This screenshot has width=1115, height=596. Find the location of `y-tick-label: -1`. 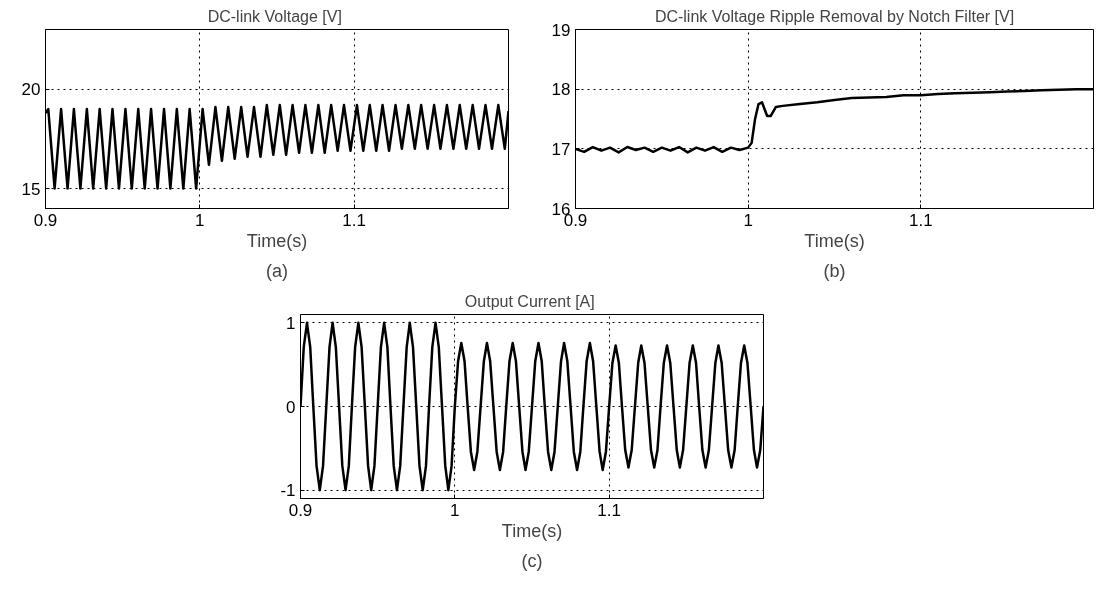

y-tick-label: -1 is located at coordinates (288, 491).